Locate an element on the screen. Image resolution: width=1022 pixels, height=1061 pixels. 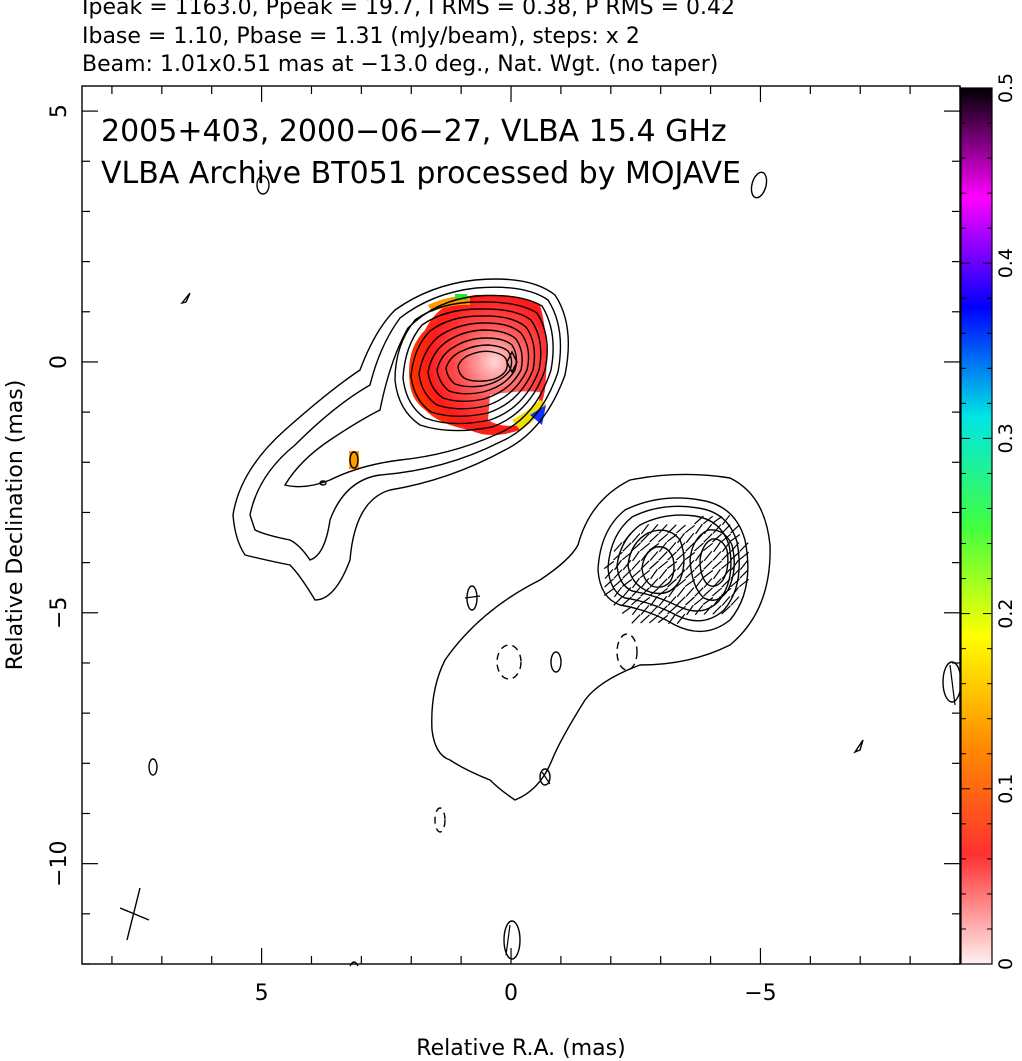
x-tick-labels: 5 0 −5 is located at coordinates (516, 993).